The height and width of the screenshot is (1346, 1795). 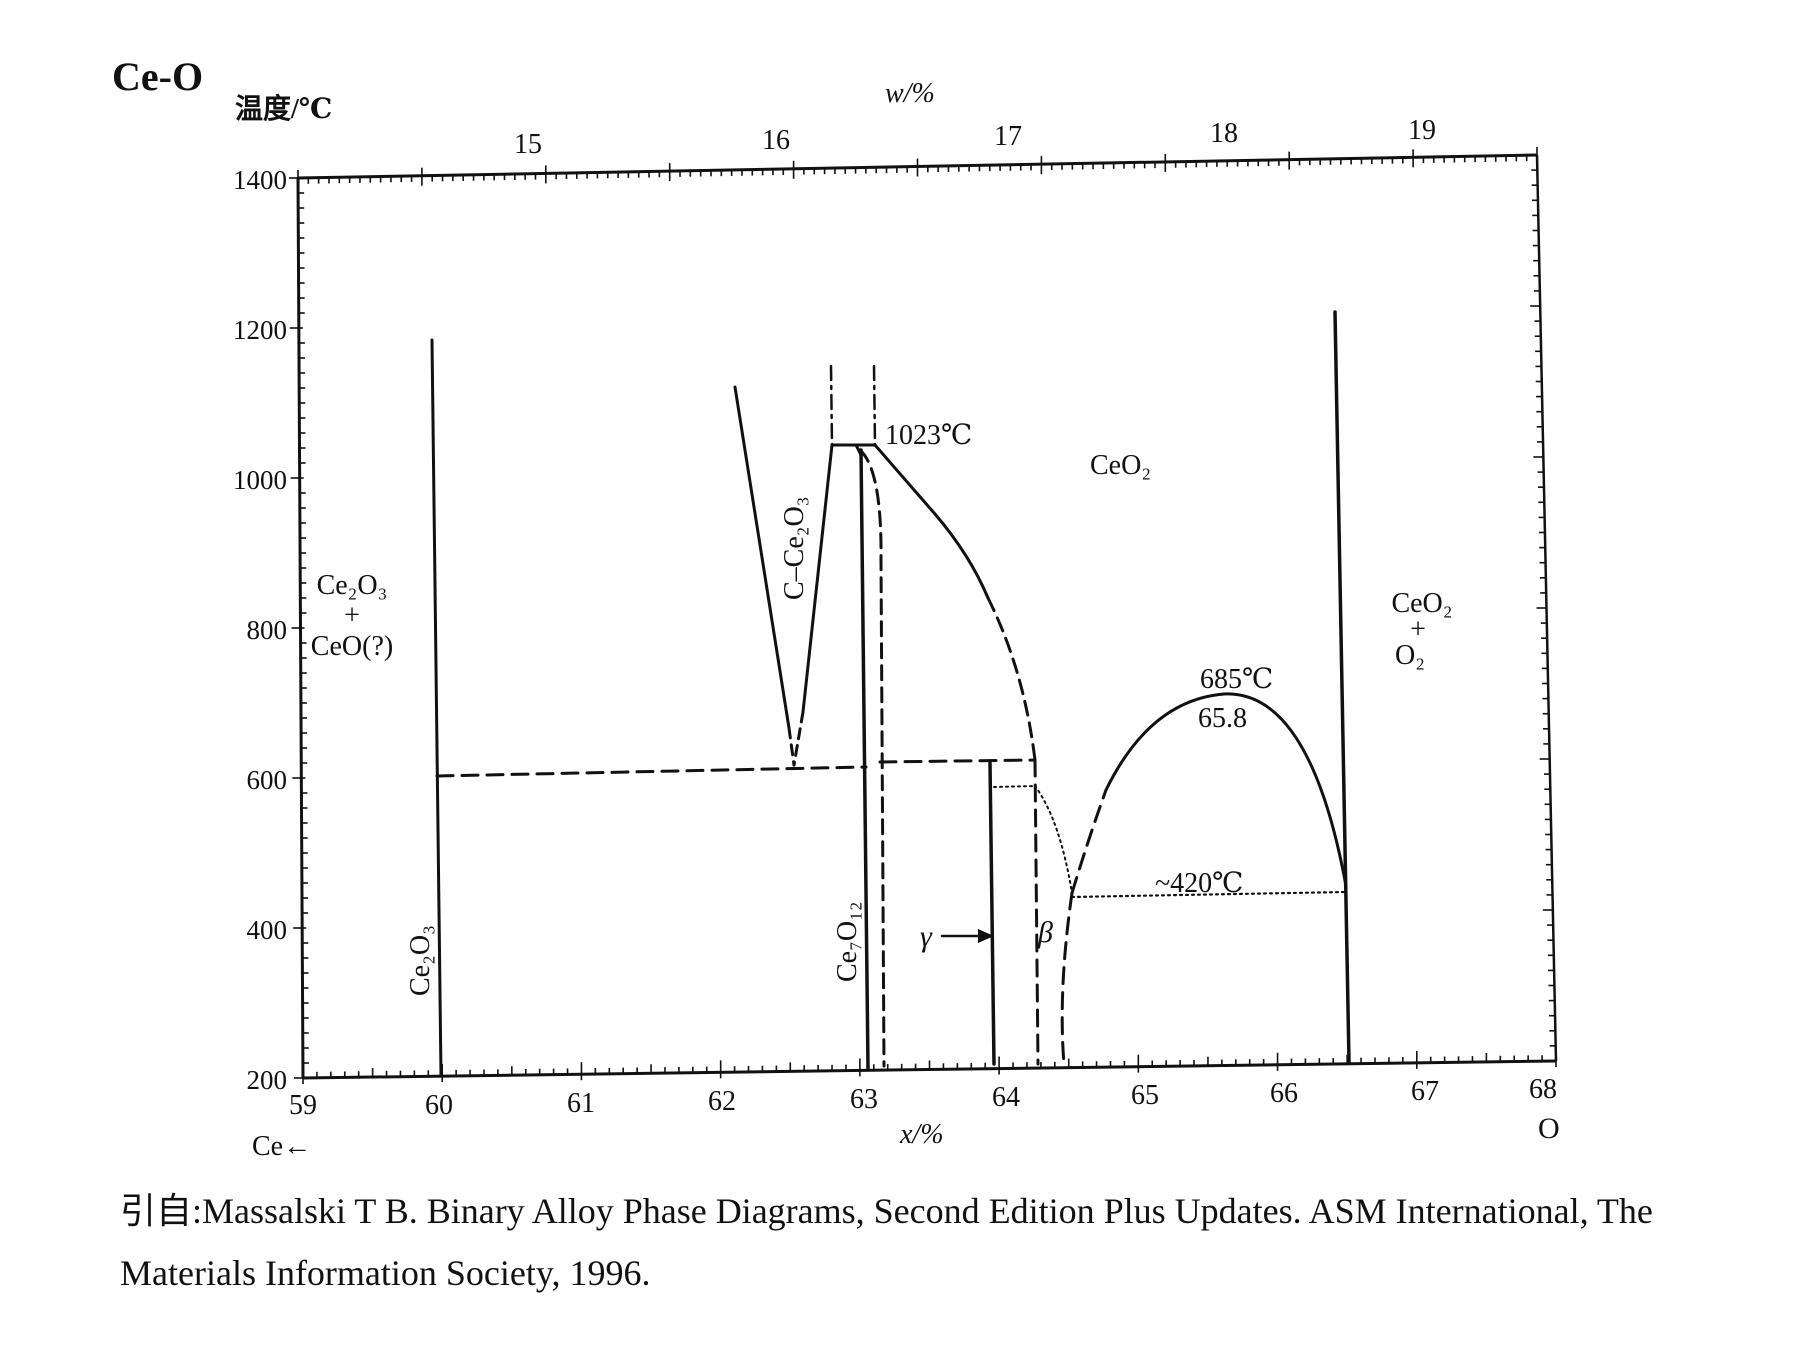 I want to click on x-tick-label: 64, so click(x=1006, y=1097).